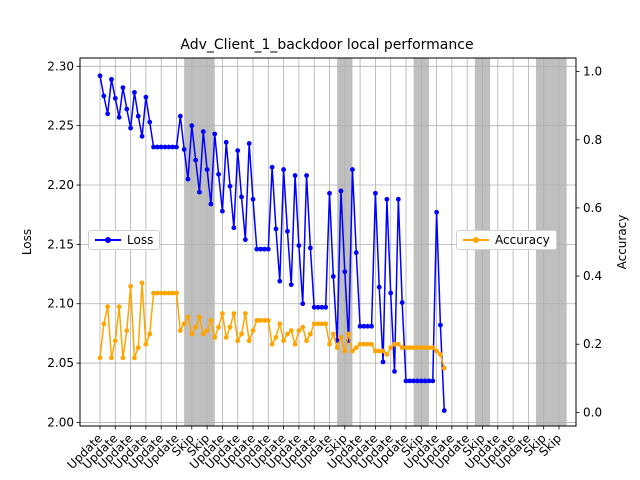 This screenshot has width=640, height=480. What do you see at coordinates (60, 66) in the screenshot?
I see `y-tick-label-6: 2.30` at bounding box center [60, 66].